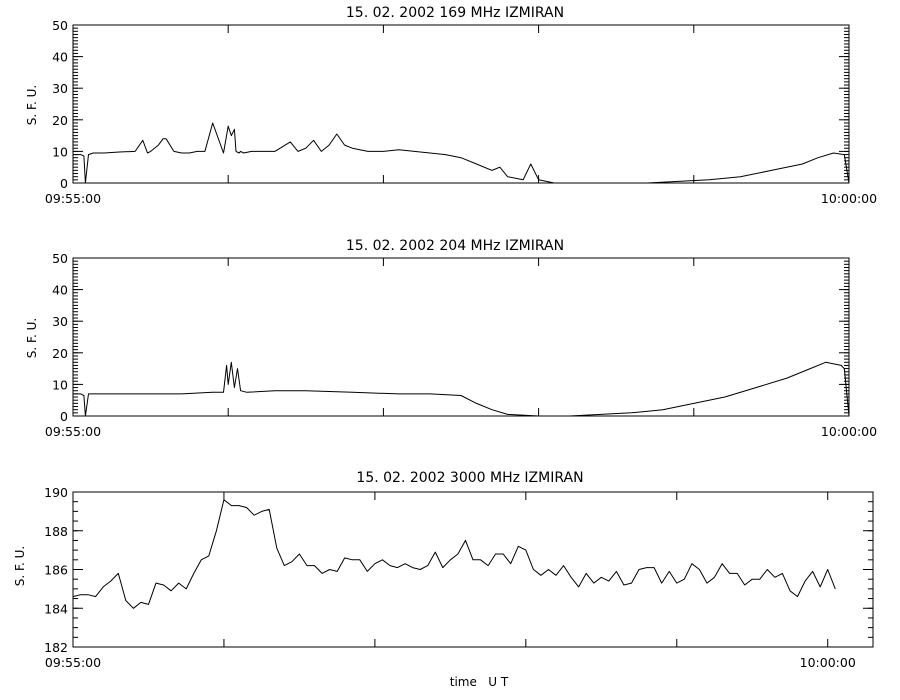  What do you see at coordinates (56, 647) in the screenshot?
I see `y-tick-label: 182` at bounding box center [56, 647].